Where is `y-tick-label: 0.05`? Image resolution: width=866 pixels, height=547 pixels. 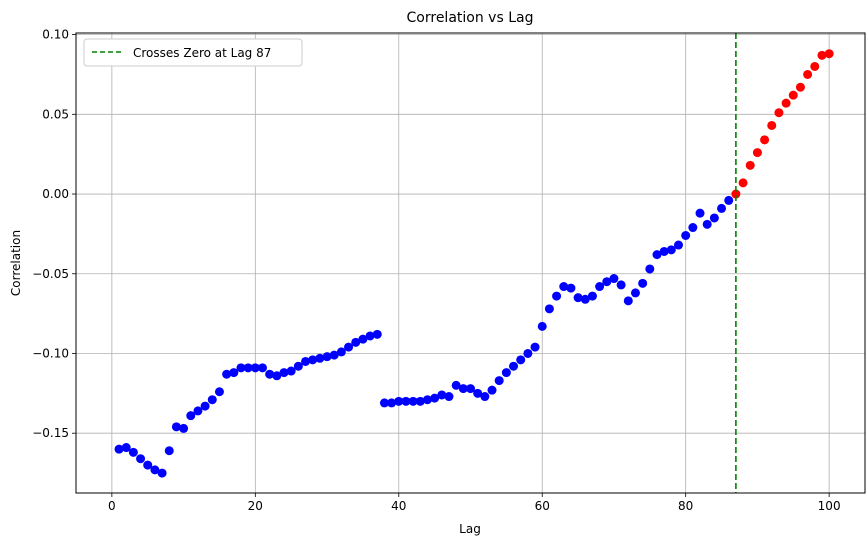
y-tick-label: 0.05 is located at coordinates (55, 114).